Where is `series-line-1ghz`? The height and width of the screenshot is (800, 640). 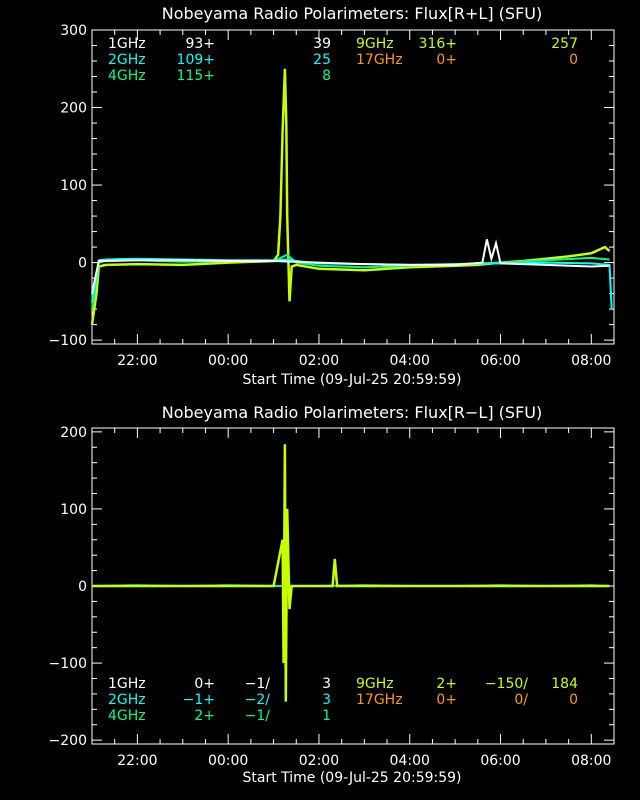
series-line-1ghz is located at coordinates (350, 266).